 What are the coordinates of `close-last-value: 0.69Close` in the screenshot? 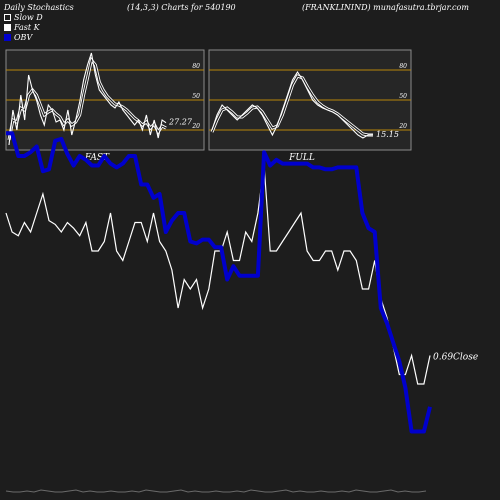 It's located at (455, 358).